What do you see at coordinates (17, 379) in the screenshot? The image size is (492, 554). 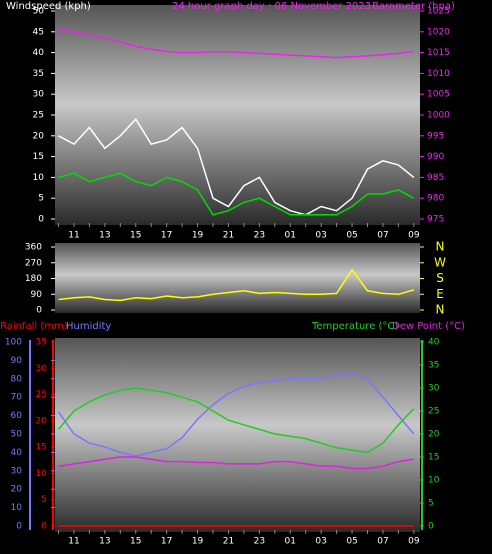 I see `y-tick-label: 80` at bounding box center [17, 379].